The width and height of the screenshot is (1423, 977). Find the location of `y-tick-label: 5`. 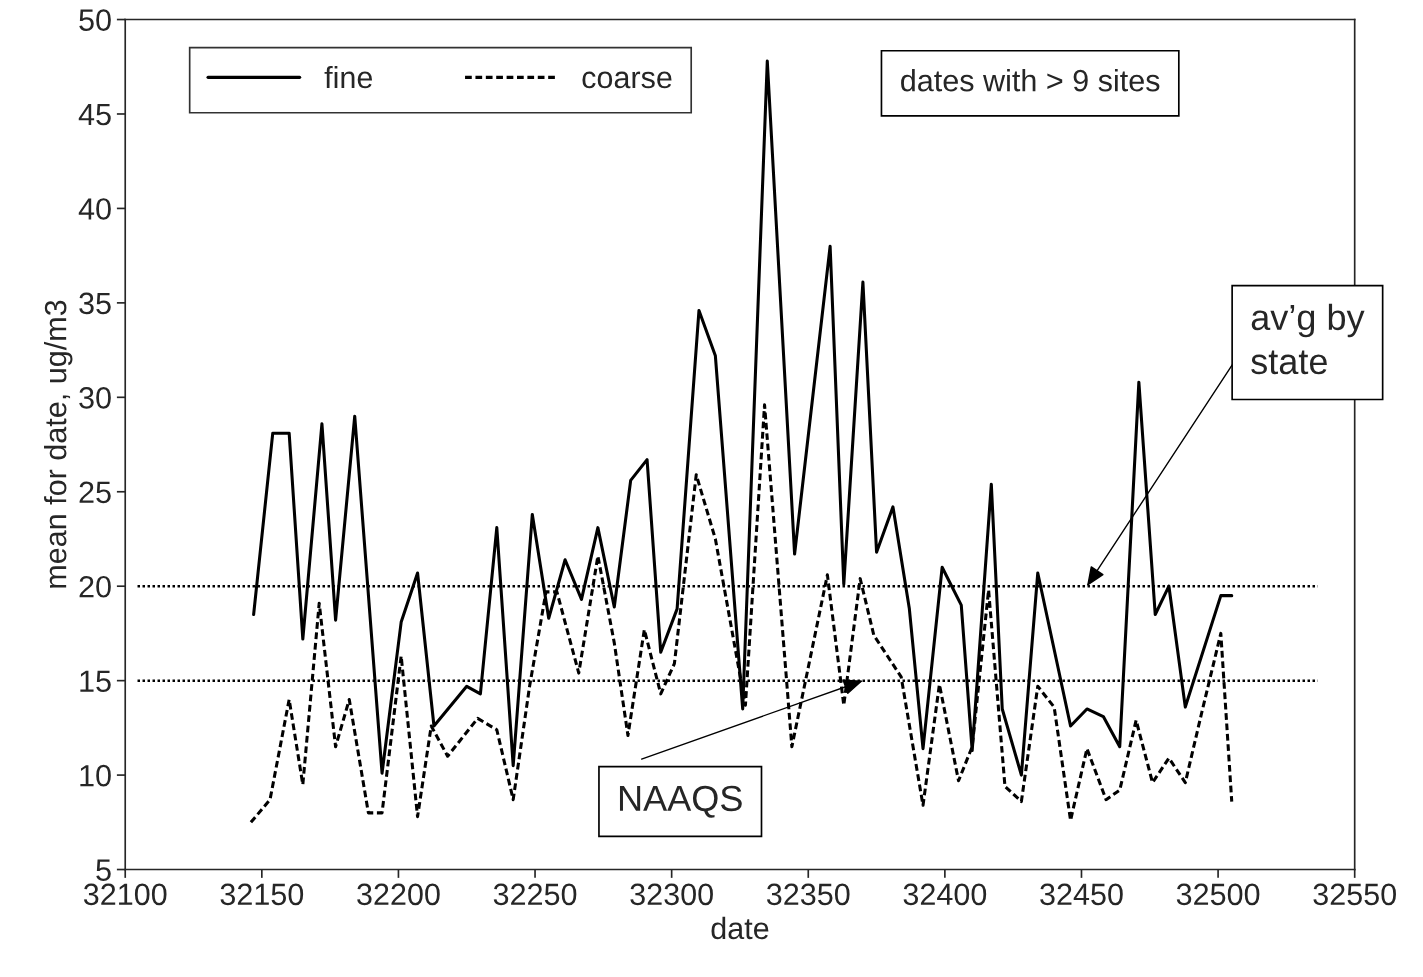

y-tick-label: 5 is located at coordinates (103, 870).